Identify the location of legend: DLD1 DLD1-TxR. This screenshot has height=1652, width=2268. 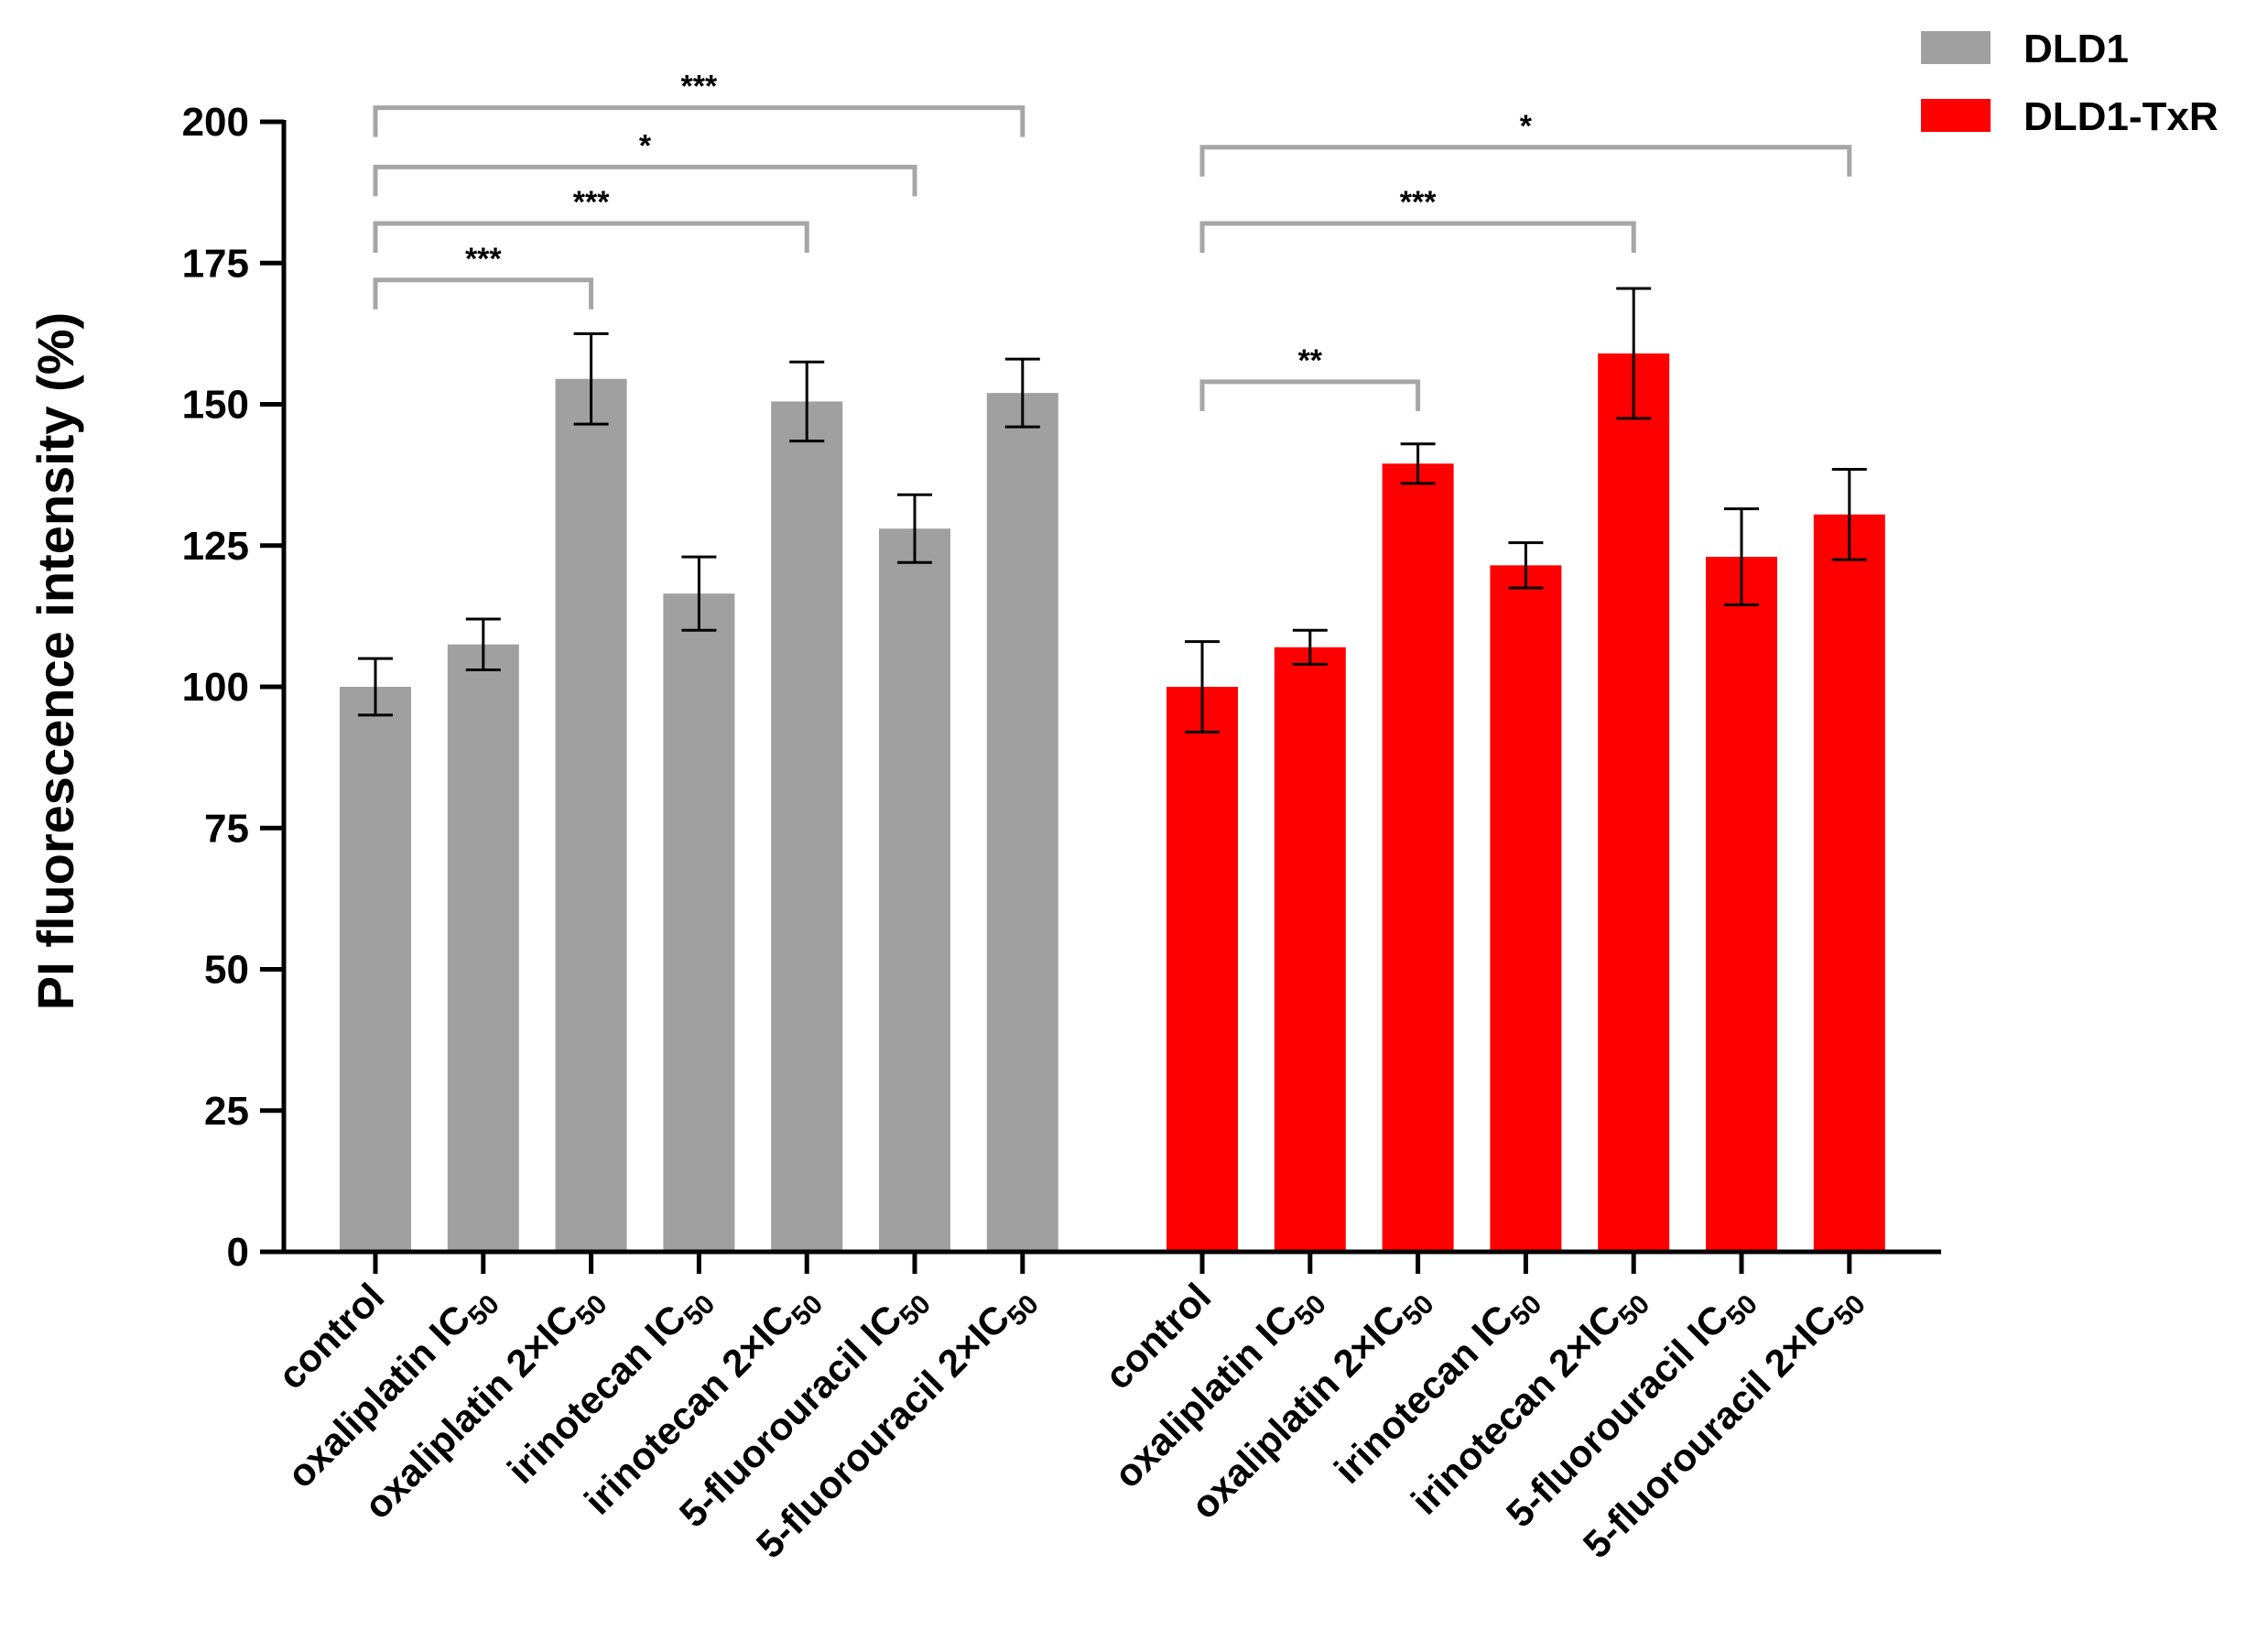
(2070, 83).